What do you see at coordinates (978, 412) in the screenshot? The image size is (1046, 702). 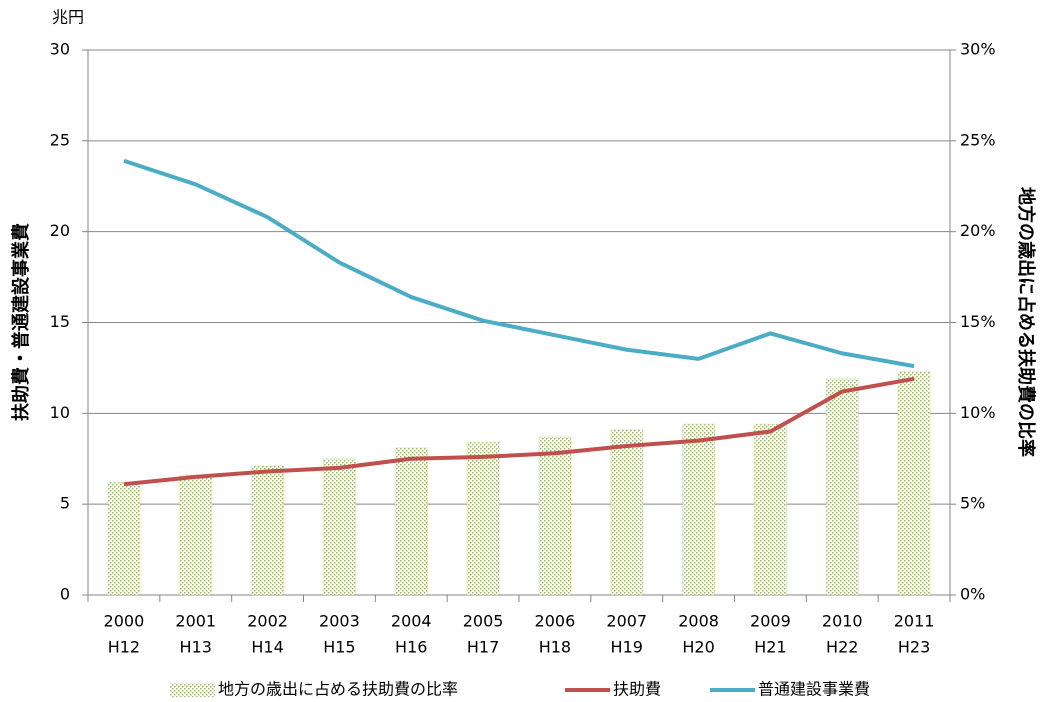 I see `y2-tick-label: 10%` at bounding box center [978, 412].